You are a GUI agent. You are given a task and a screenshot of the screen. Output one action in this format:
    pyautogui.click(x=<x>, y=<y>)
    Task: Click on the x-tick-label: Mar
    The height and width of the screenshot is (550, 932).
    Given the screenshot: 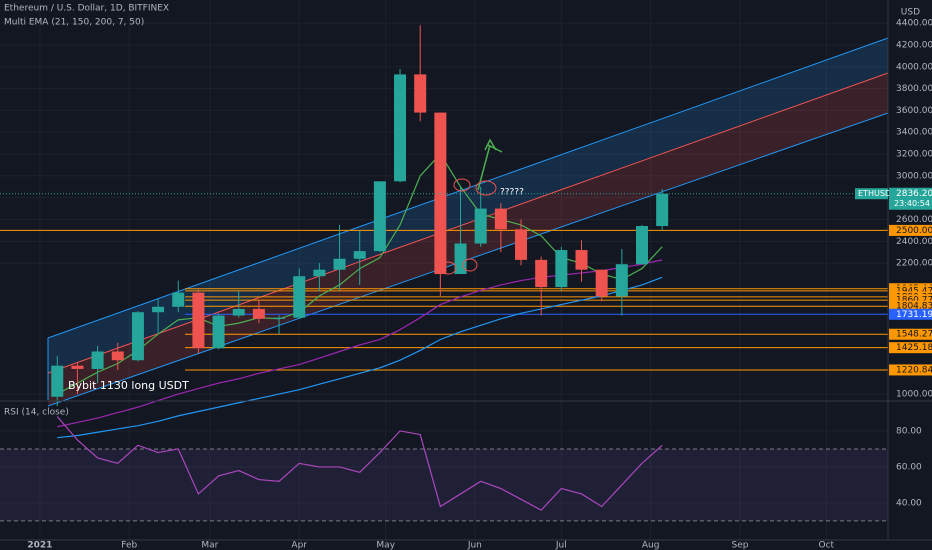 What is the action you would take?
    pyautogui.click(x=209, y=545)
    